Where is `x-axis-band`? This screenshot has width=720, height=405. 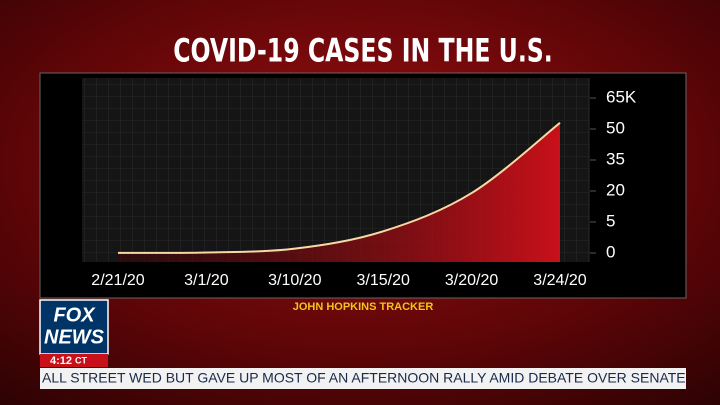 x-axis-band is located at coordinates (363, 281).